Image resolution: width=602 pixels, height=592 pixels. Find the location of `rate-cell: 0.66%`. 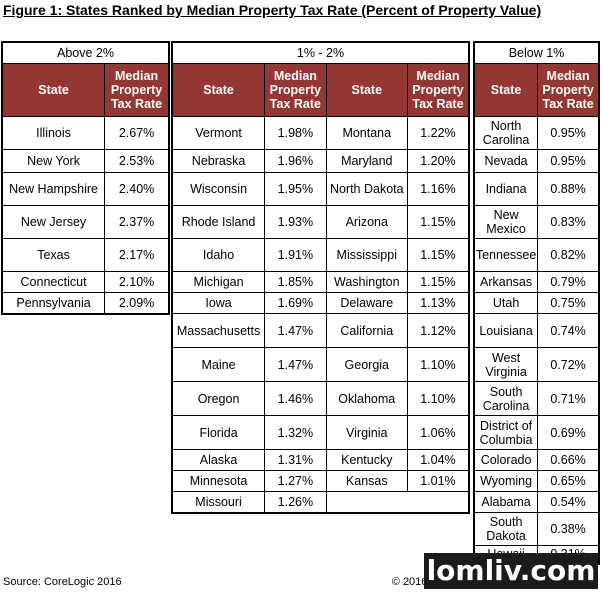

rate-cell: 0.66% is located at coordinates (568, 460).